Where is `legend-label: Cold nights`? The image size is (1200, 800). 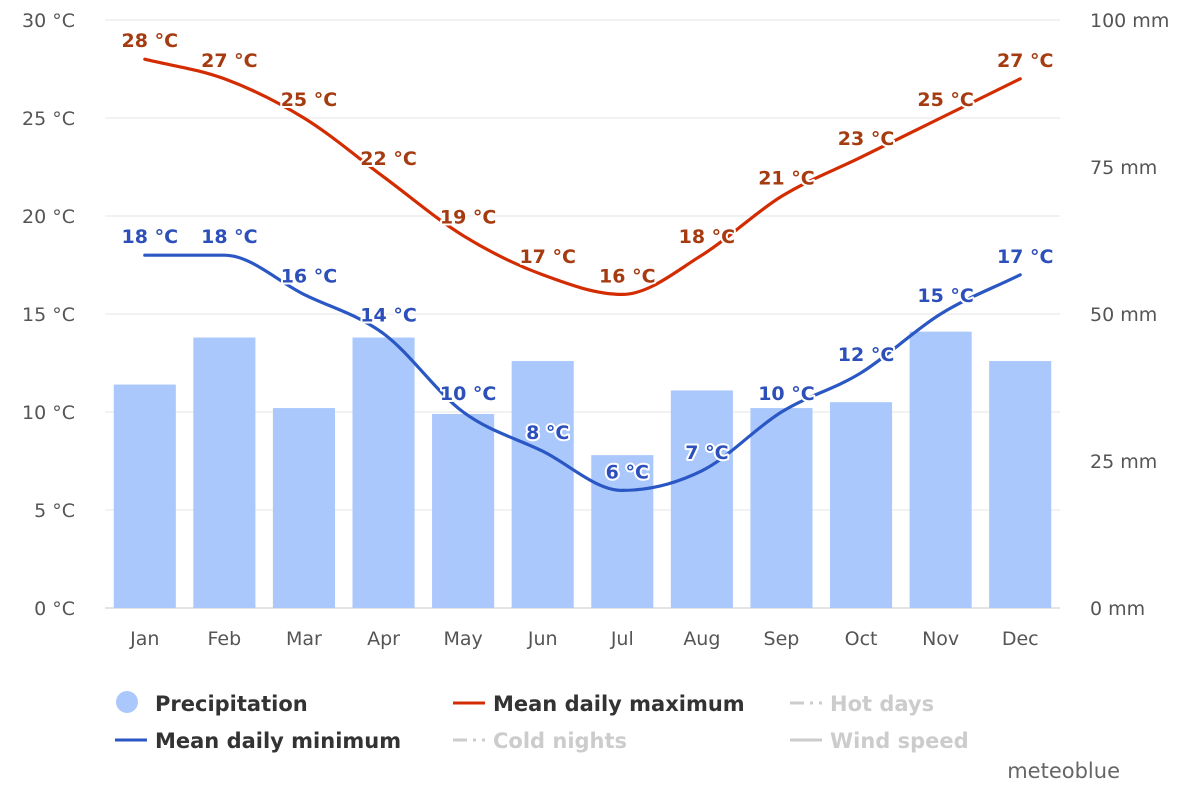 legend-label: Cold nights is located at coordinates (560, 741).